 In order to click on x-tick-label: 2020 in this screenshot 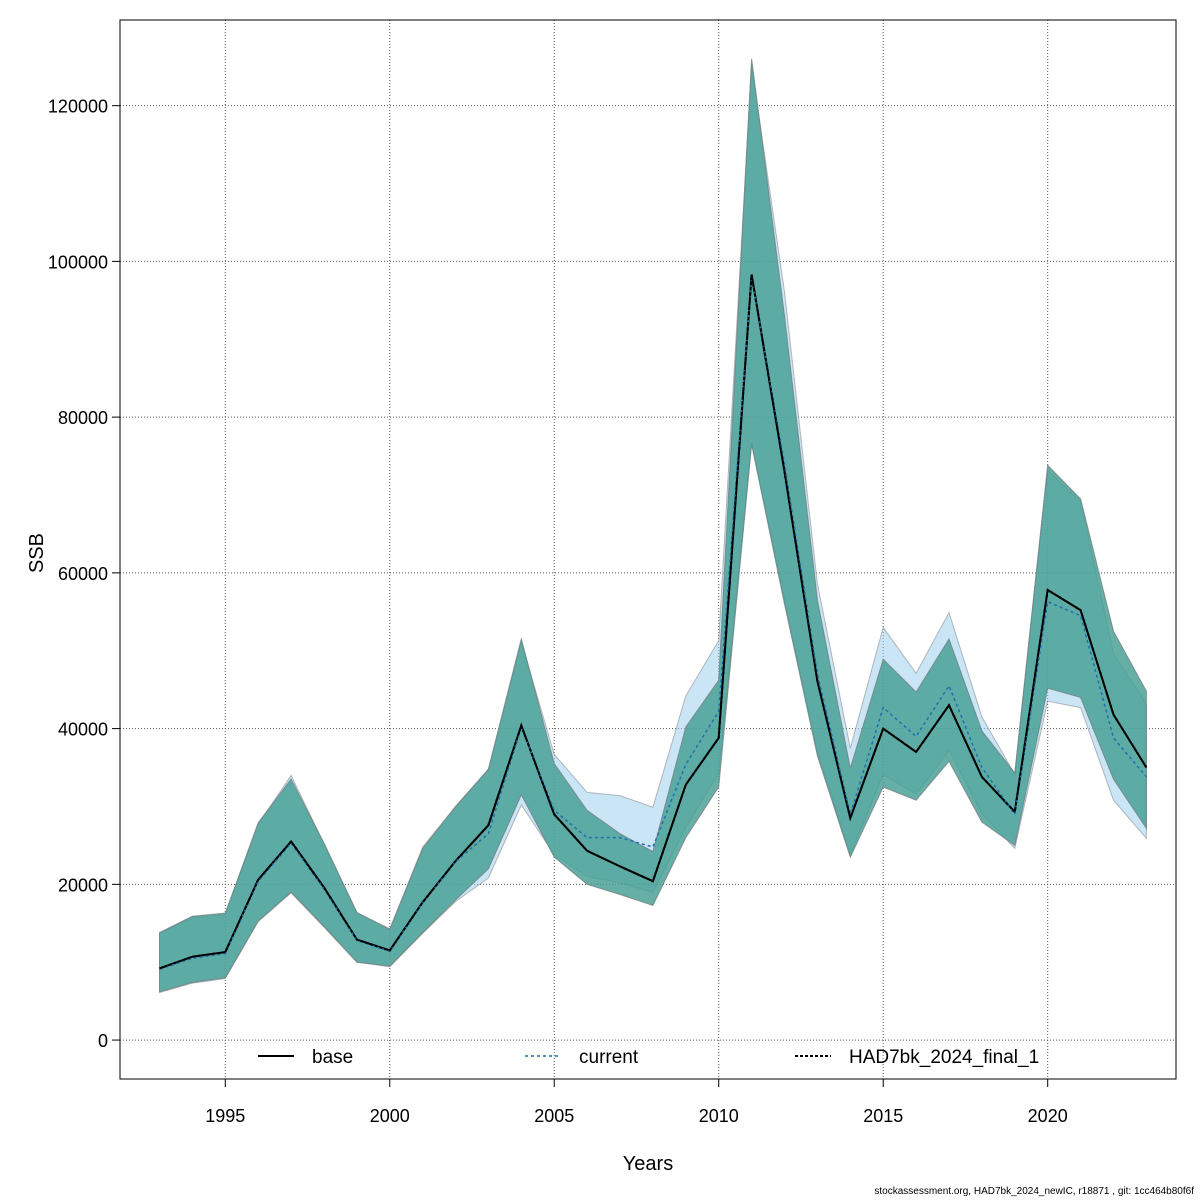, I will do `click(1048, 1116)`.